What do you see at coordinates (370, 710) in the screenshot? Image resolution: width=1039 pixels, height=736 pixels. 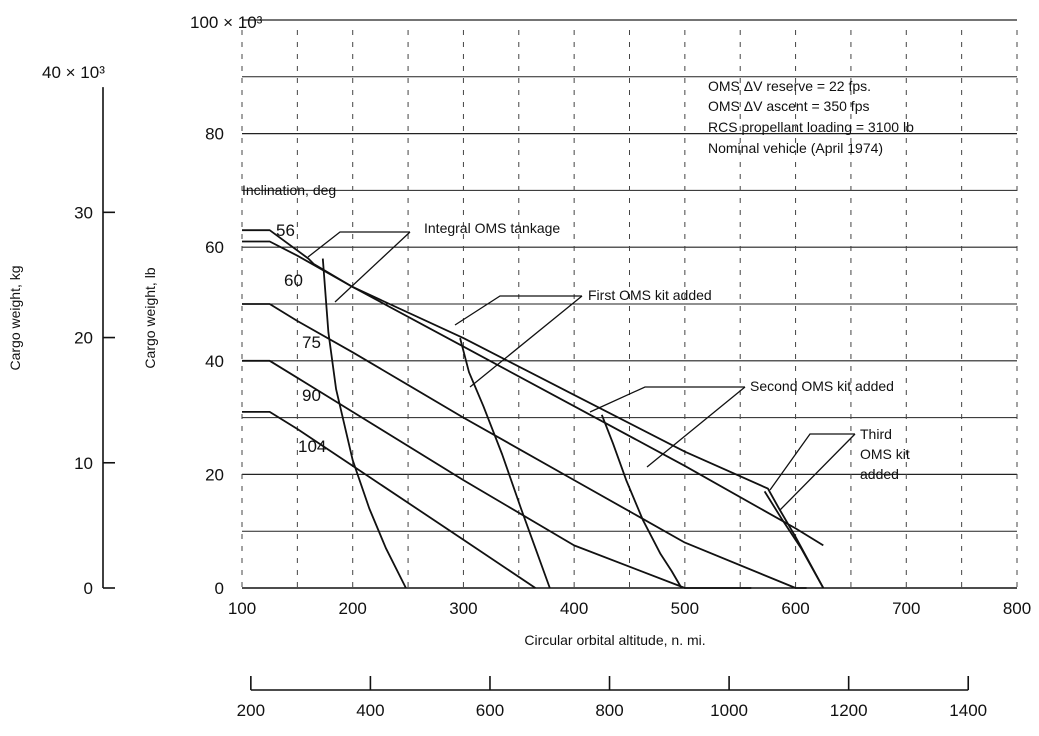 I see `x-secondary-tick-label: 400` at bounding box center [370, 710].